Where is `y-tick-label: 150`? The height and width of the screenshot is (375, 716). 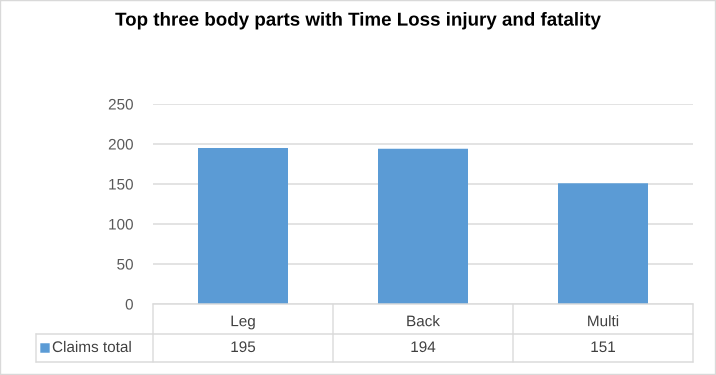
y-tick-label: 150 is located at coordinates (121, 184).